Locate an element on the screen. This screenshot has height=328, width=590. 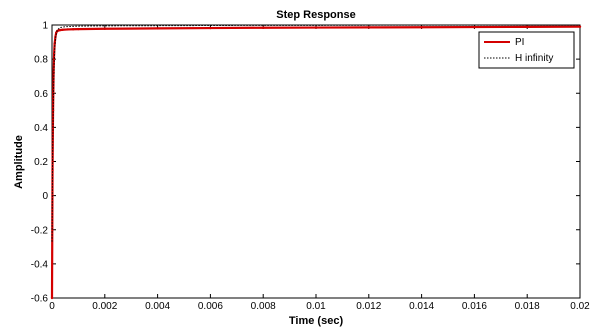
x-tick-label: 0.014 is located at coordinates (421, 306).